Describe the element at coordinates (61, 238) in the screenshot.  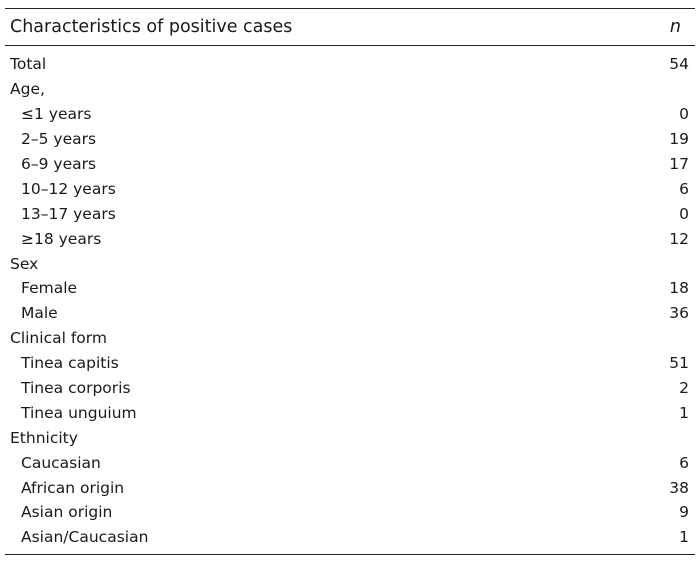
I see `row-label: ≥18 years` at that location.